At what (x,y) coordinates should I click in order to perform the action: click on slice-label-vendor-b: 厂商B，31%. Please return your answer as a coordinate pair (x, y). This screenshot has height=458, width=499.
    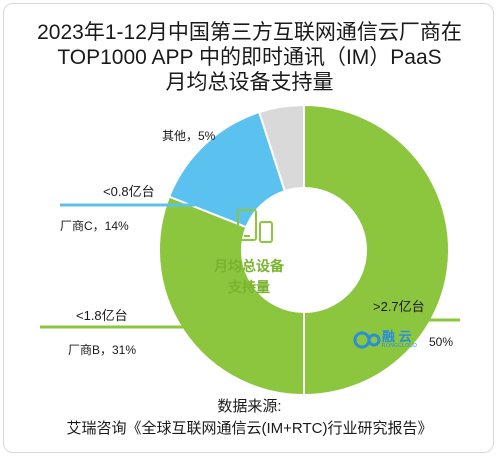
    Looking at the image, I should click on (102, 350).